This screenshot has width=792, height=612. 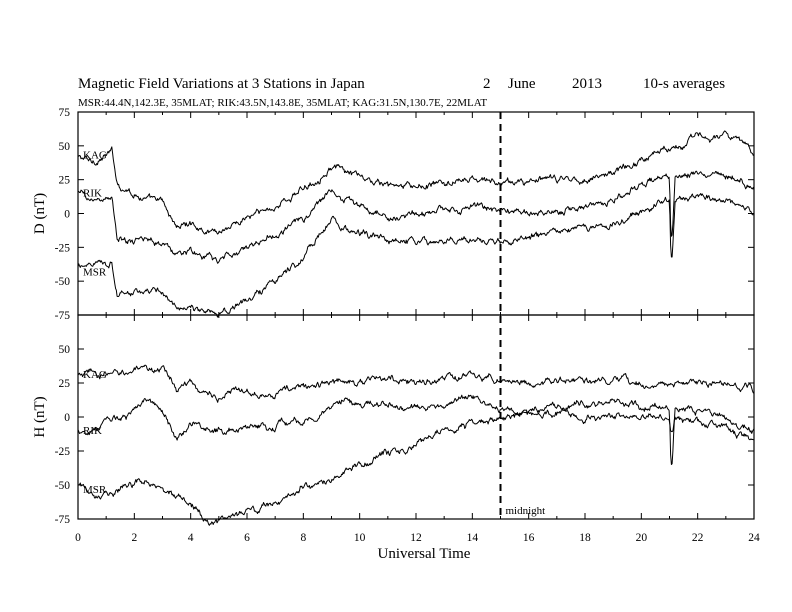 I want to click on y-axis-label: D (nT), so click(x=40, y=213).